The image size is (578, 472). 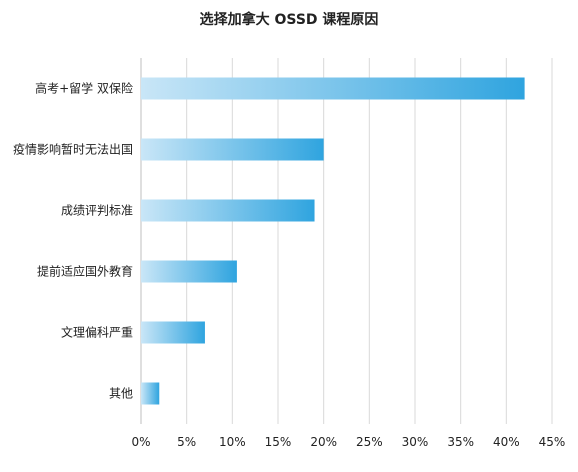 I want to click on x-tick-label: 20%, so click(x=323, y=442).